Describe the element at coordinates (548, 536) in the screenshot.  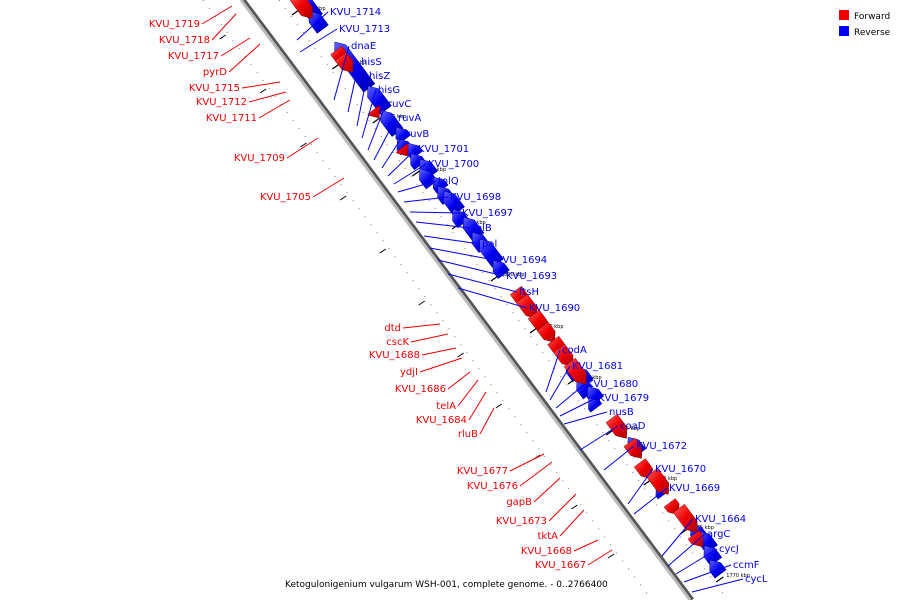
I see `gene-label-forward: tktA` at that location.